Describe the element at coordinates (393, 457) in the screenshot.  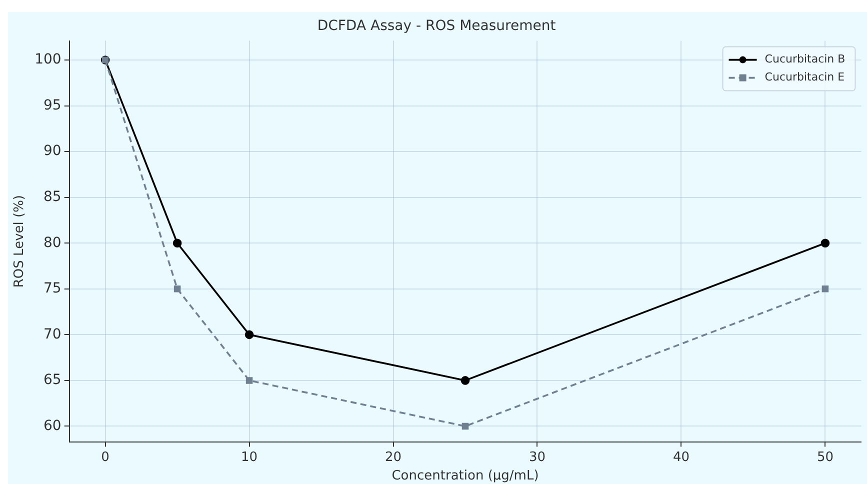
I see `x-tick-label: 20` at that location.